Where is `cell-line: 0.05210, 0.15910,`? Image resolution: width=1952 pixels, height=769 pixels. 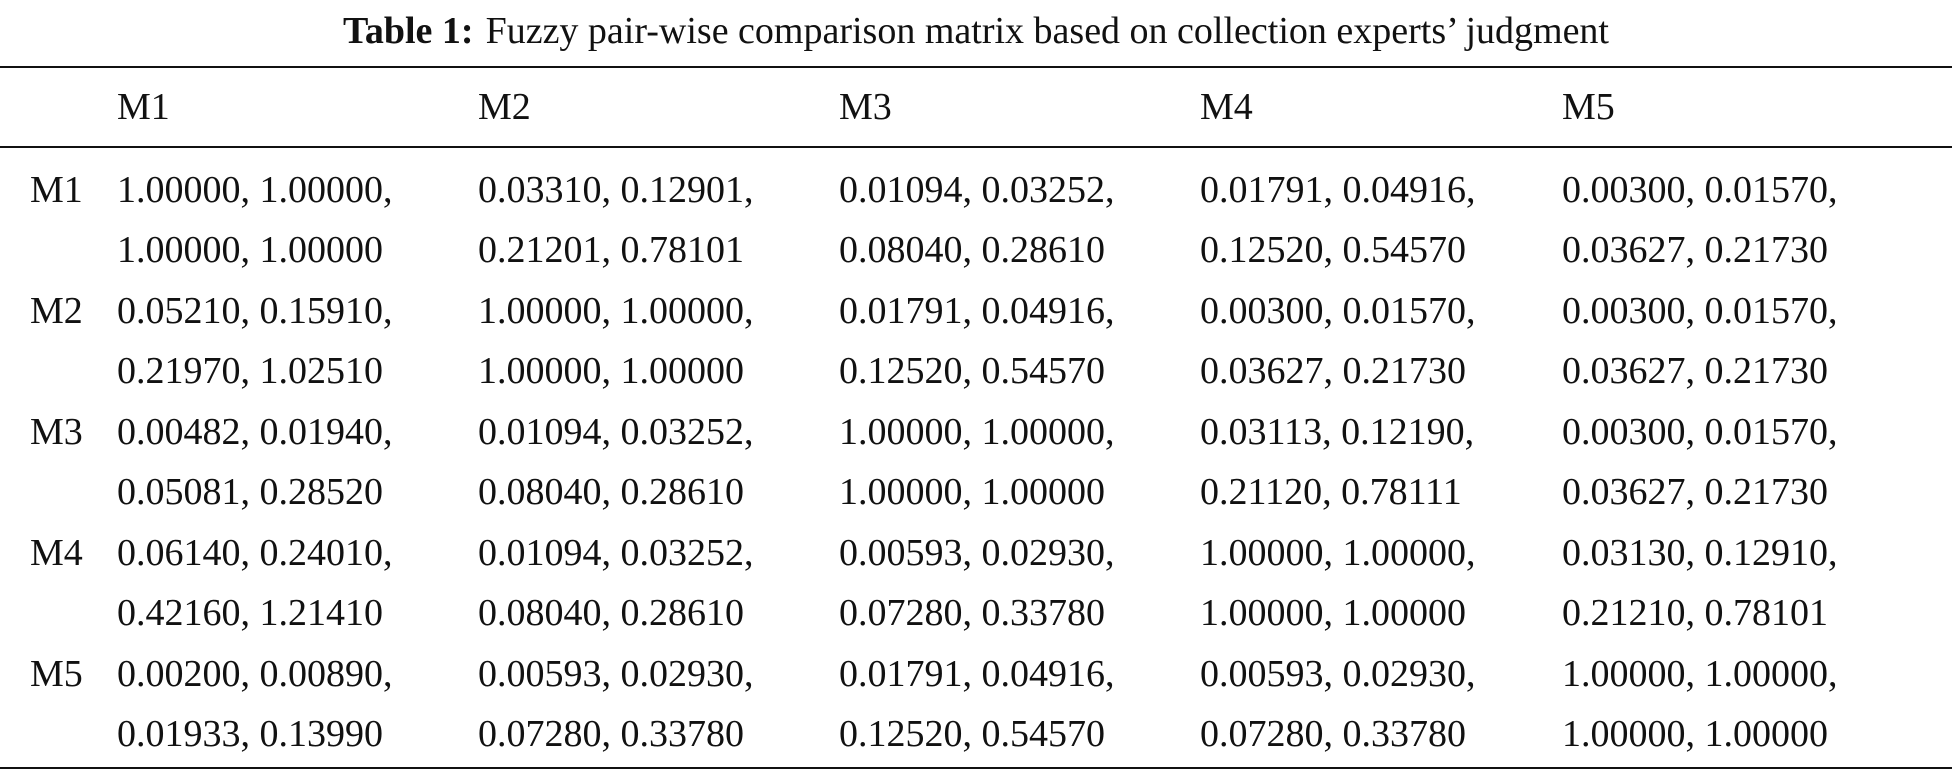 cell-line: 0.05210, 0.15910, is located at coordinates (255, 311).